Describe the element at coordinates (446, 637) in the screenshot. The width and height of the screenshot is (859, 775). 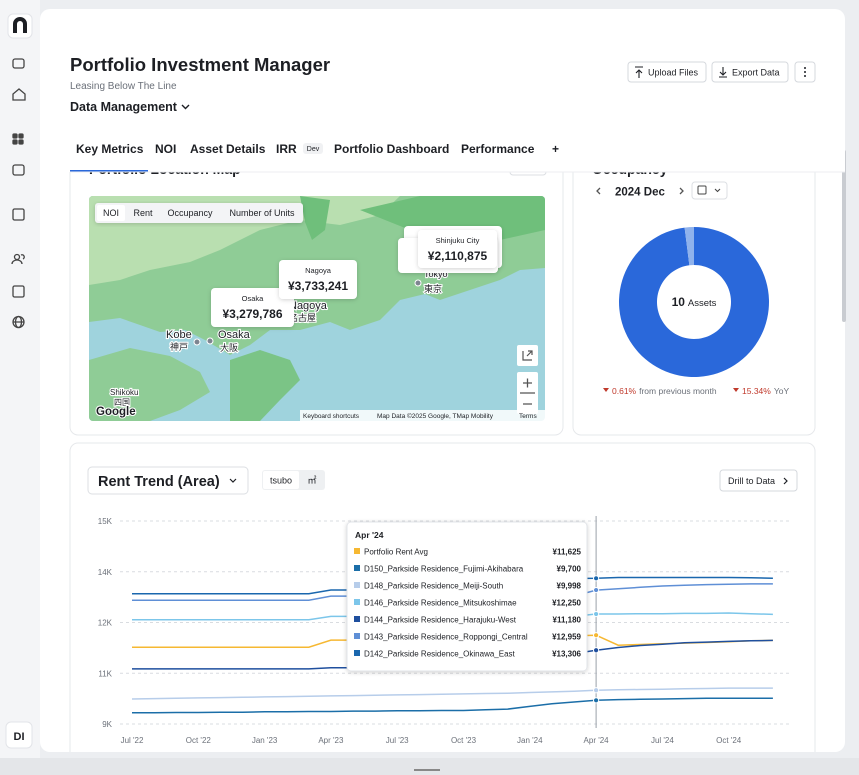
I see `tooltip-series-name: D143_Parkside Residence_Roppongi_Central` at that location.